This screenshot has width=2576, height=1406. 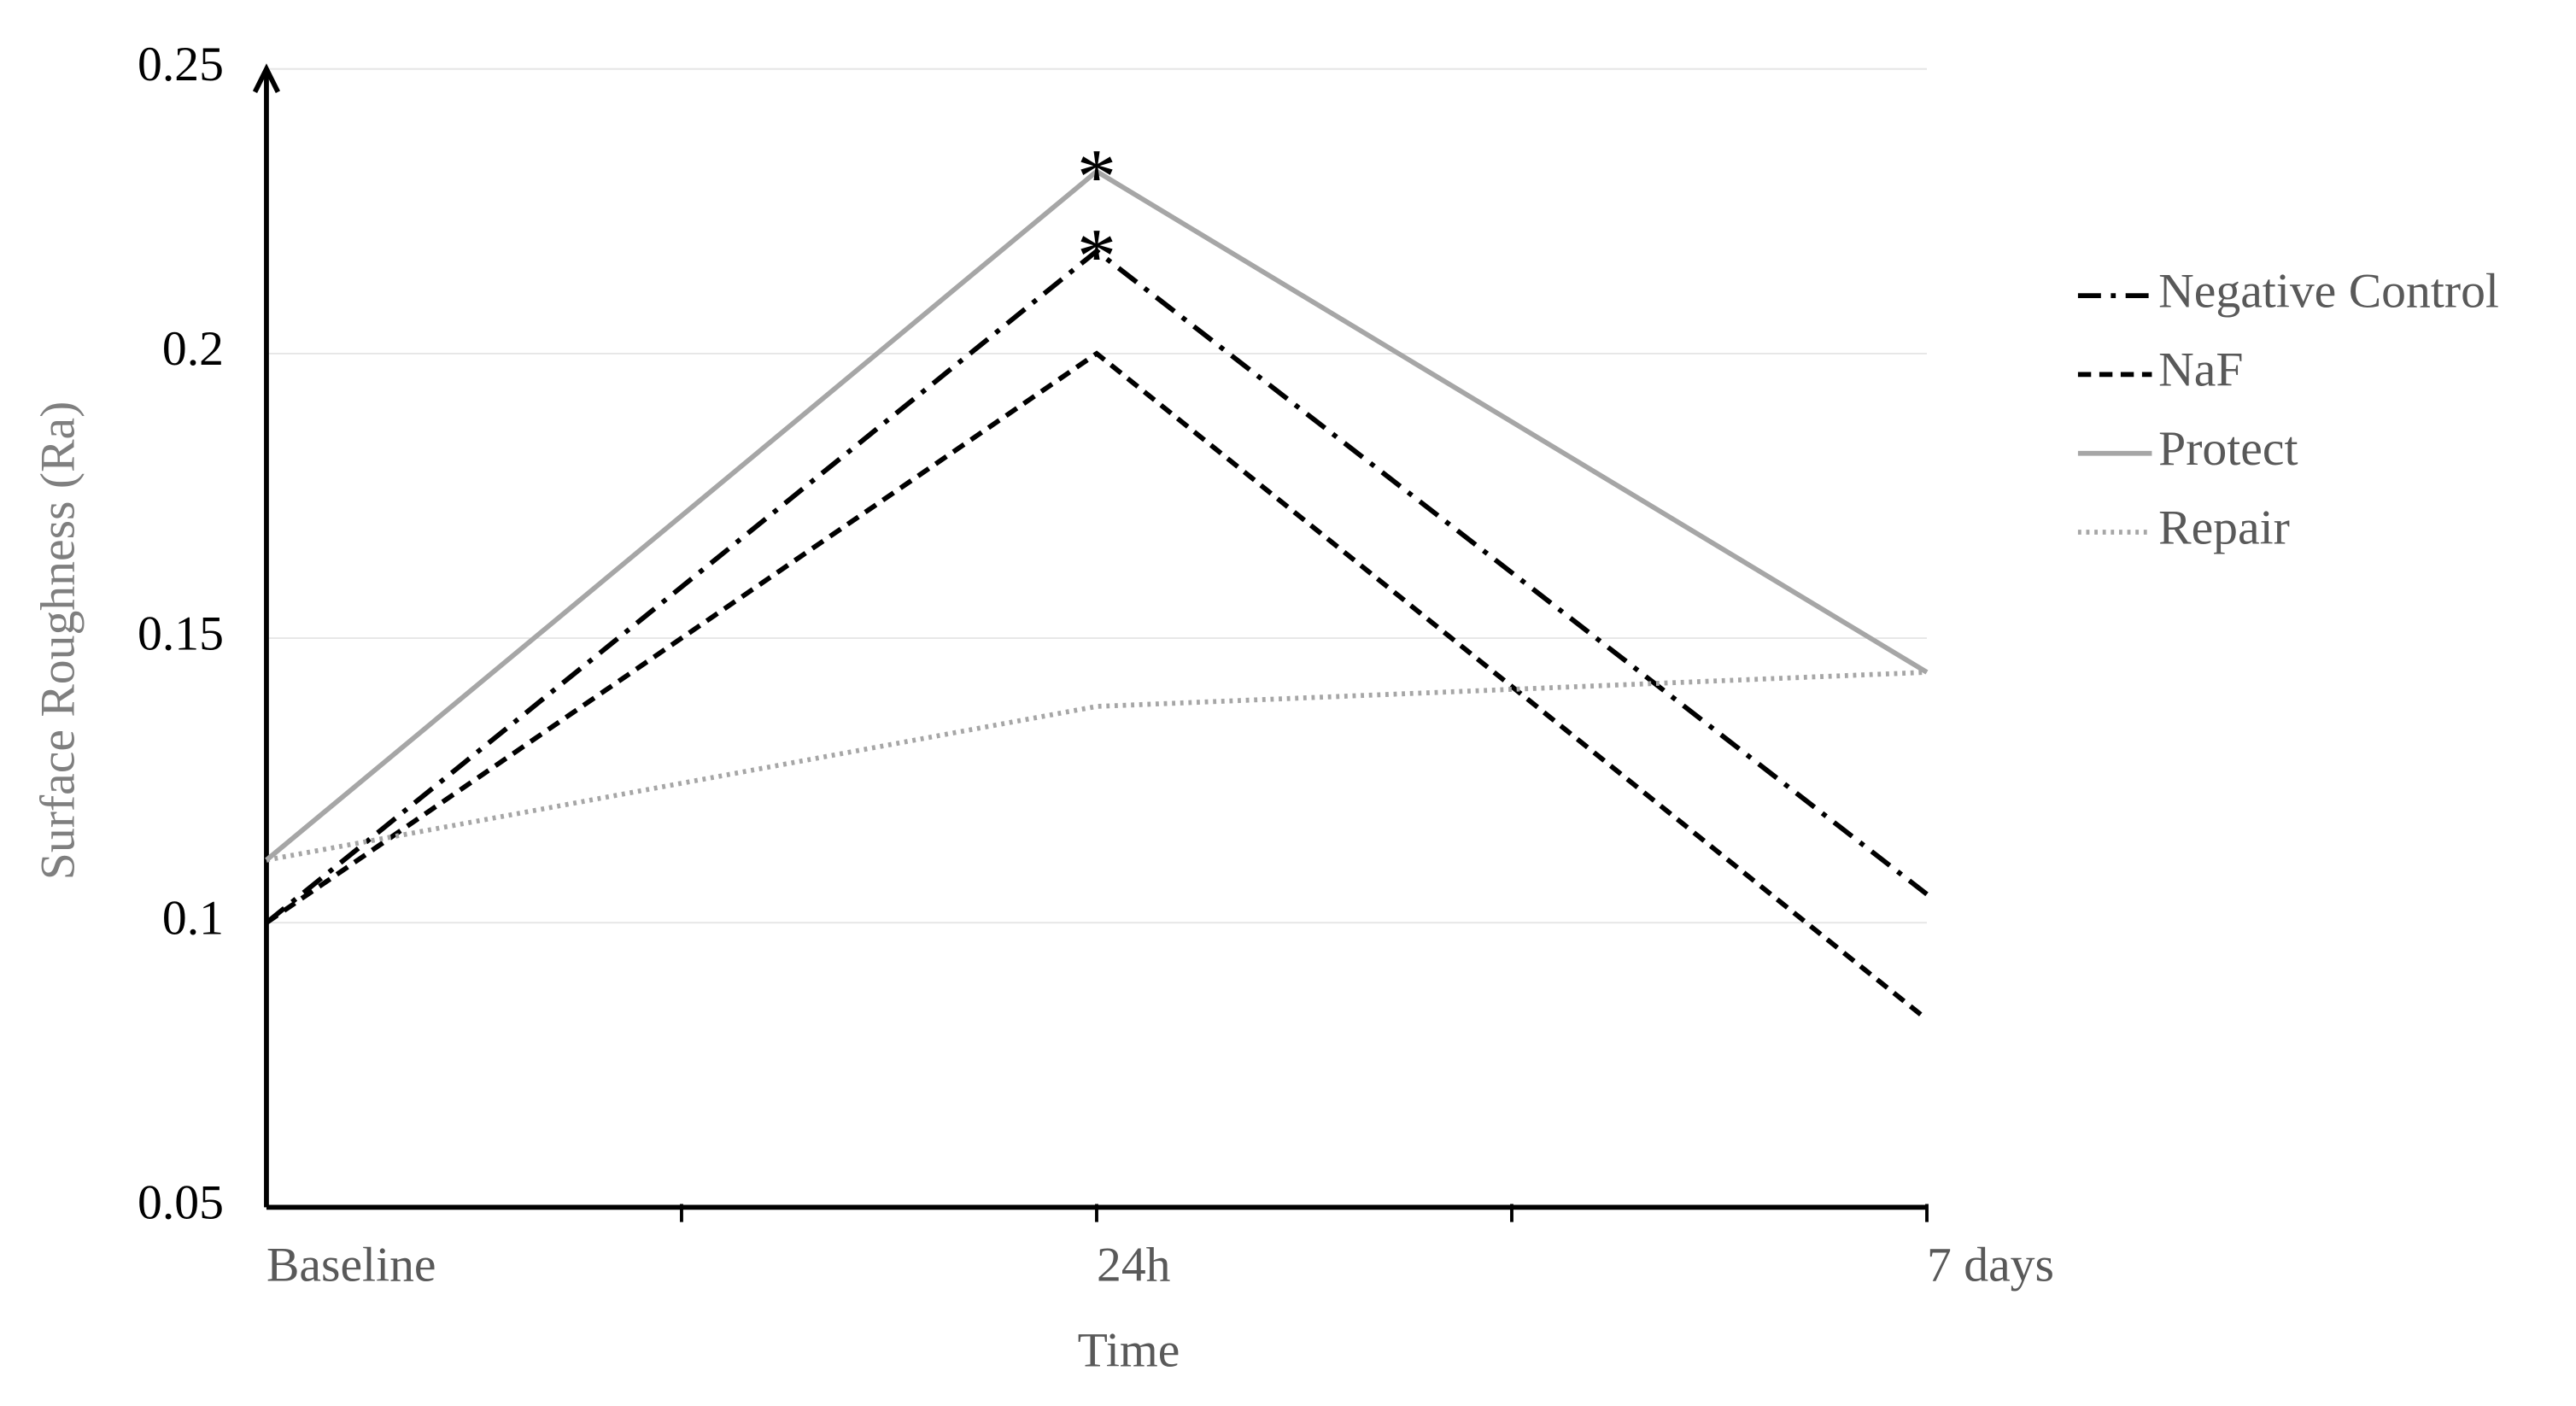 I want to click on x-tick-label: Baseline, so click(x=351, y=1265).